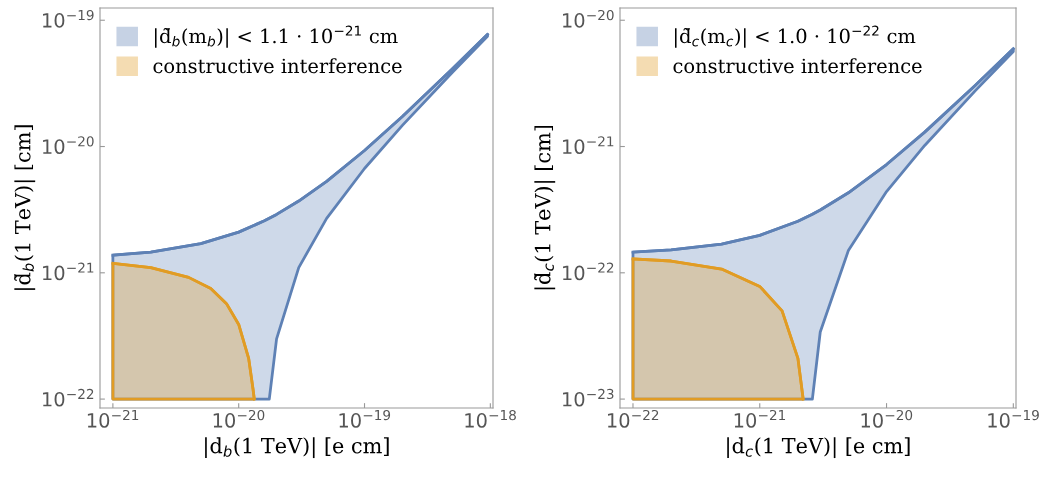 The image size is (1043, 479). What do you see at coordinates (25, 207) in the screenshot?
I see `y-axis-title: |d̃$_{b}$(1 TeV)| [cm]` at bounding box center [25, 207].